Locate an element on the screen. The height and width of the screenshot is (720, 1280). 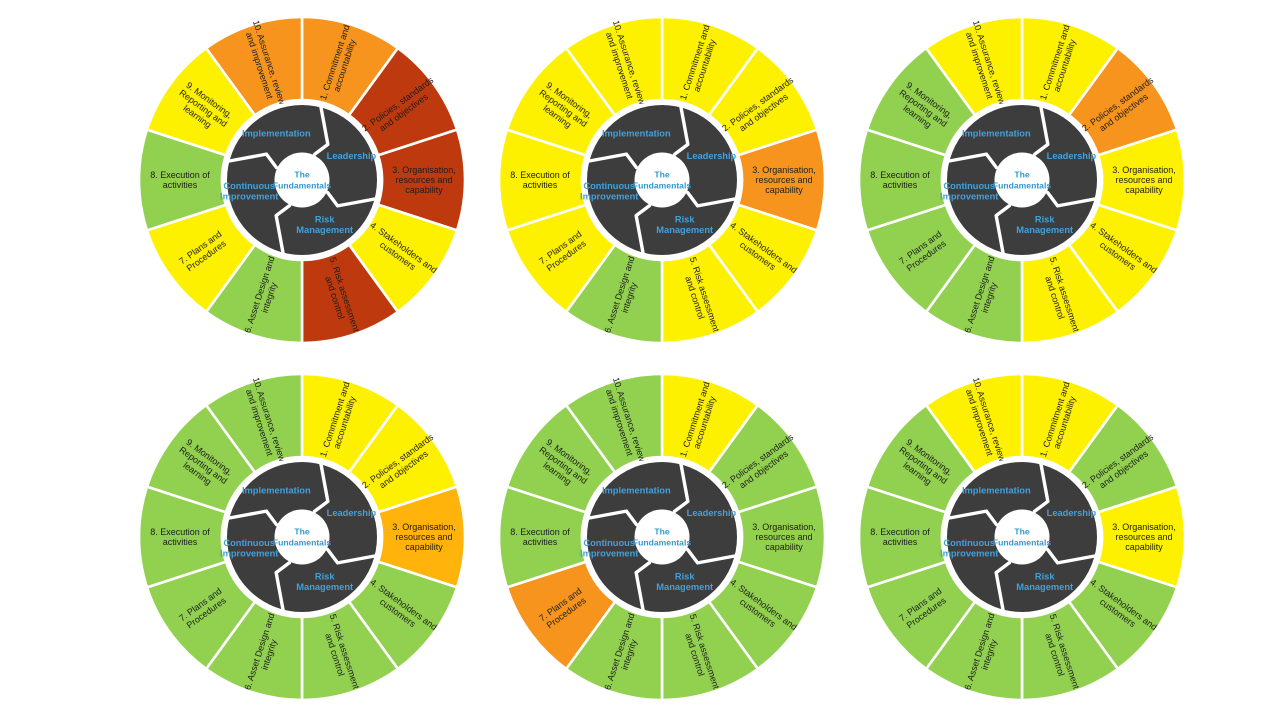
wheel-3-segment-3-label: 3. Organisation, resources and capability is located at coordinates (1144, 180).